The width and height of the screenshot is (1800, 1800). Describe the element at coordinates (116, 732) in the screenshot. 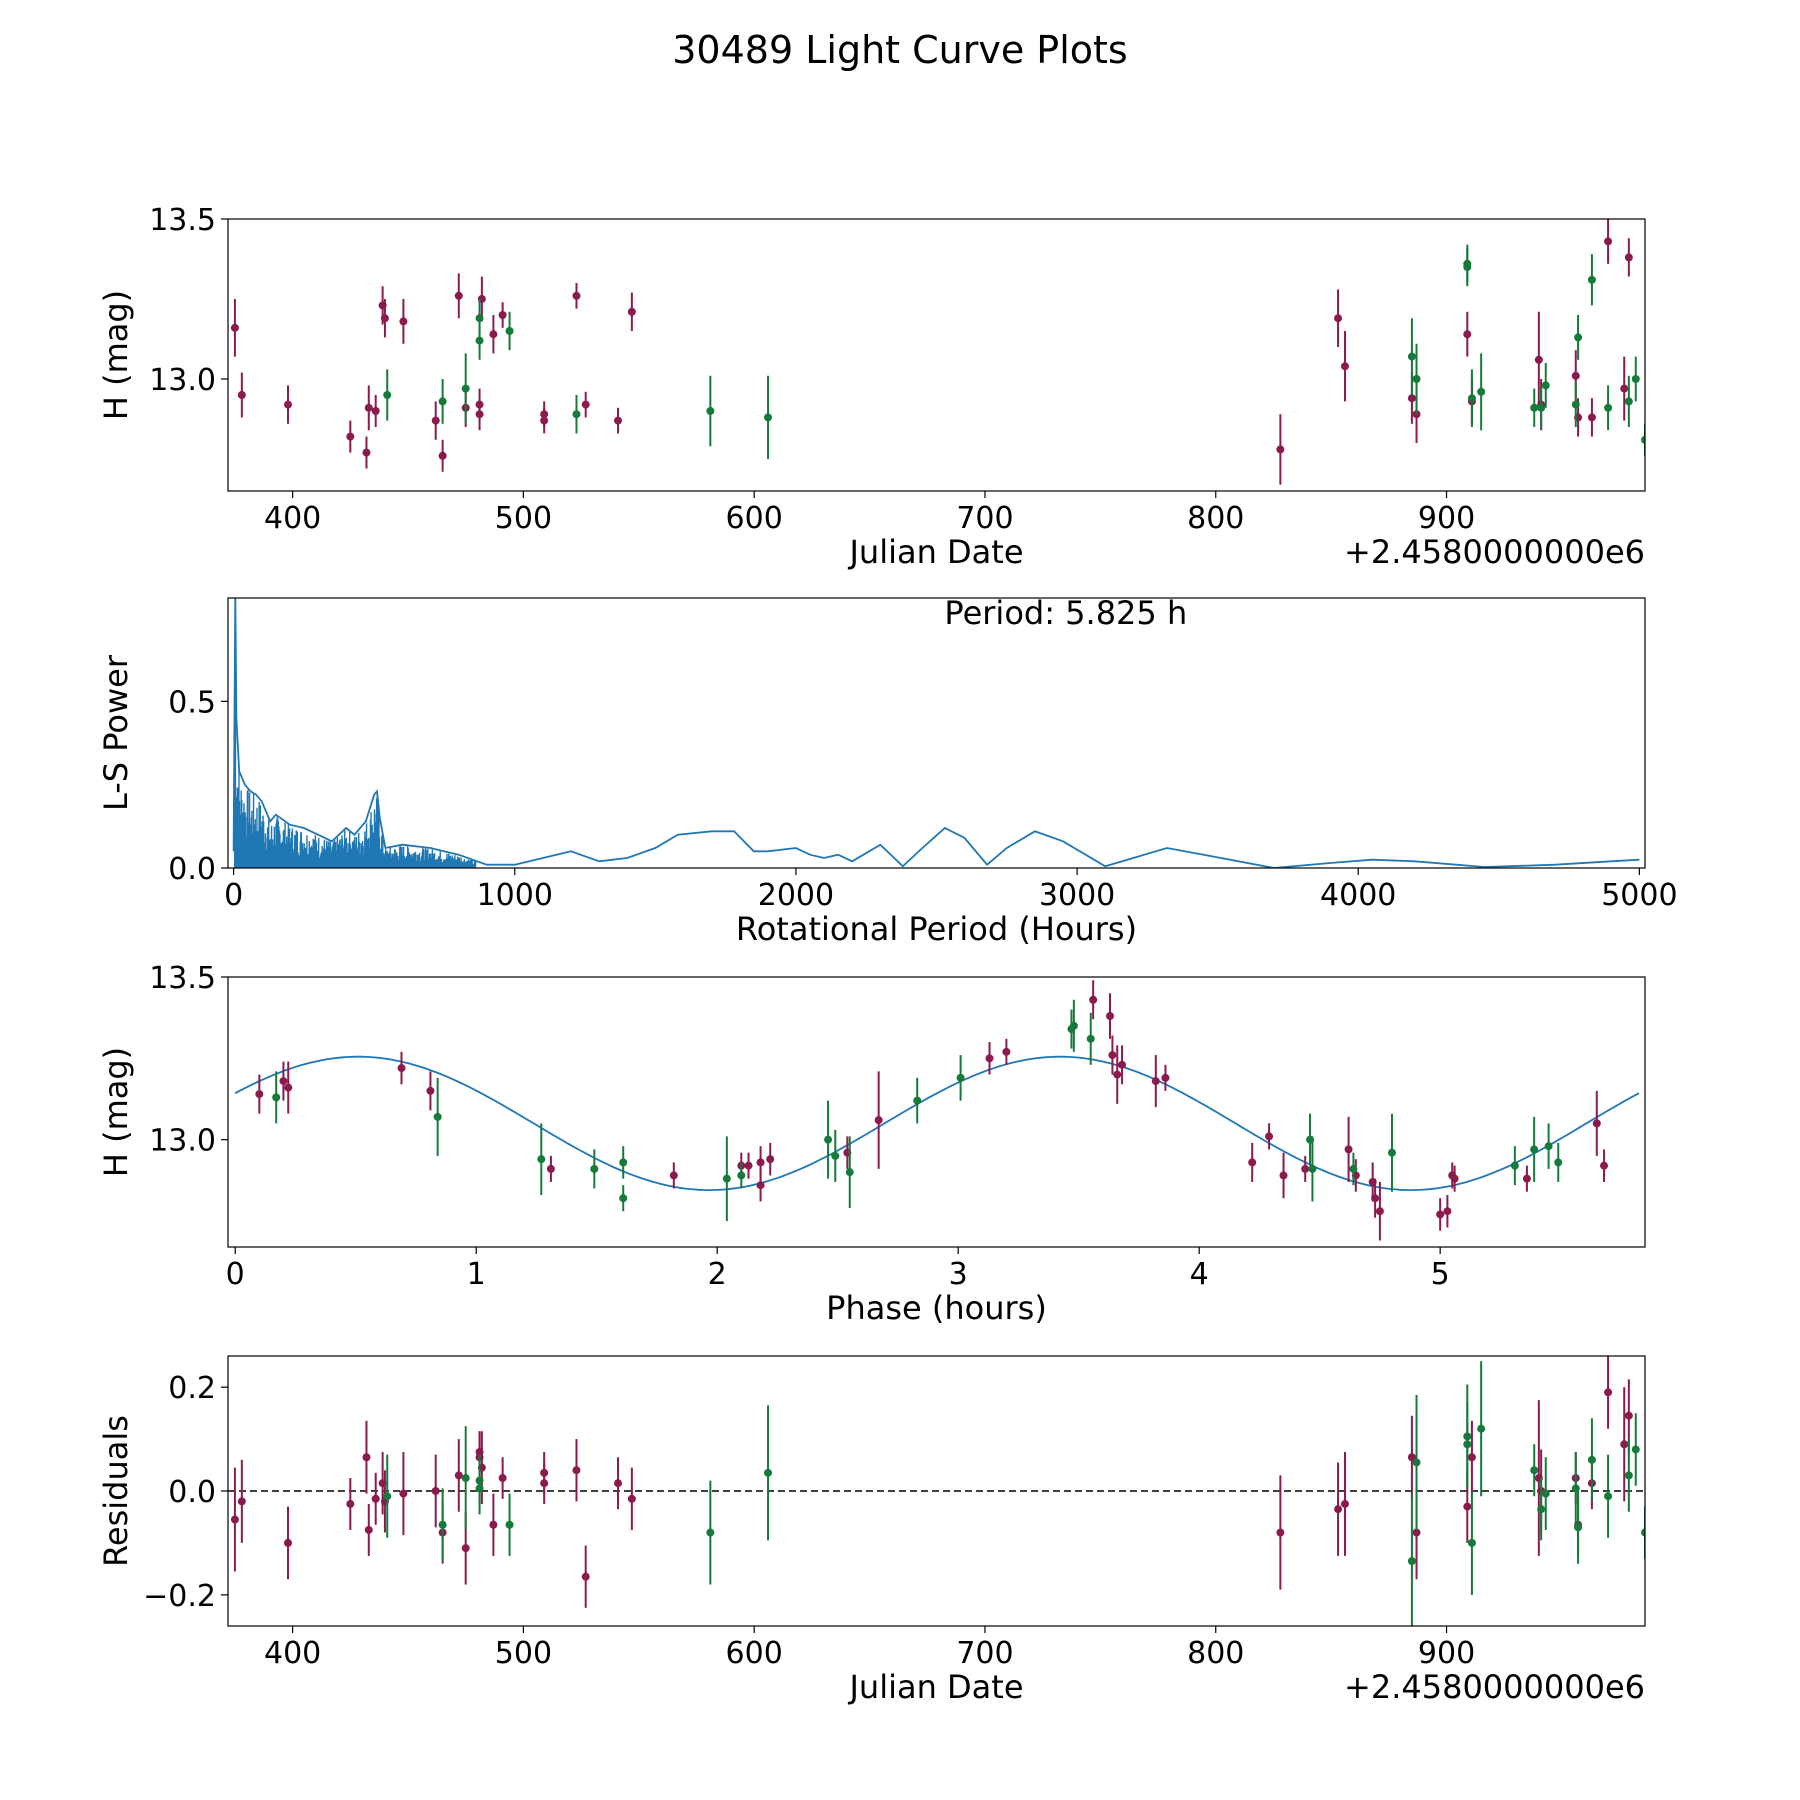

I see `y-axis-label: L-S Power` at that location.